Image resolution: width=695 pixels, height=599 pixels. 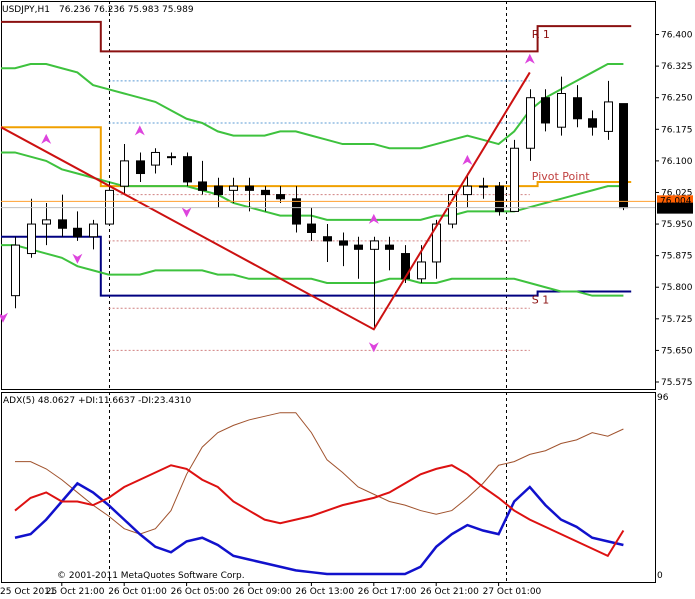 What do you see at coordinates (449, 592) in the screenshot?
I see `time-axis-label-7: 26 Oct 21:00` at bounding box center [449, 592].